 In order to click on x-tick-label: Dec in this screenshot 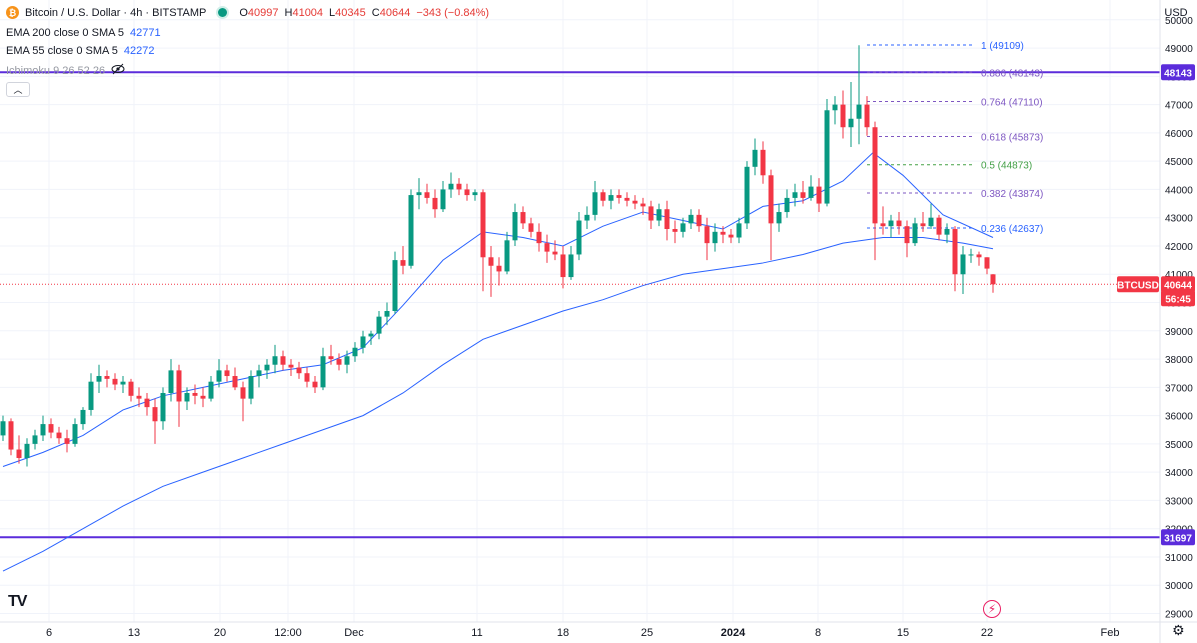, I will do `click(354, 633)`.